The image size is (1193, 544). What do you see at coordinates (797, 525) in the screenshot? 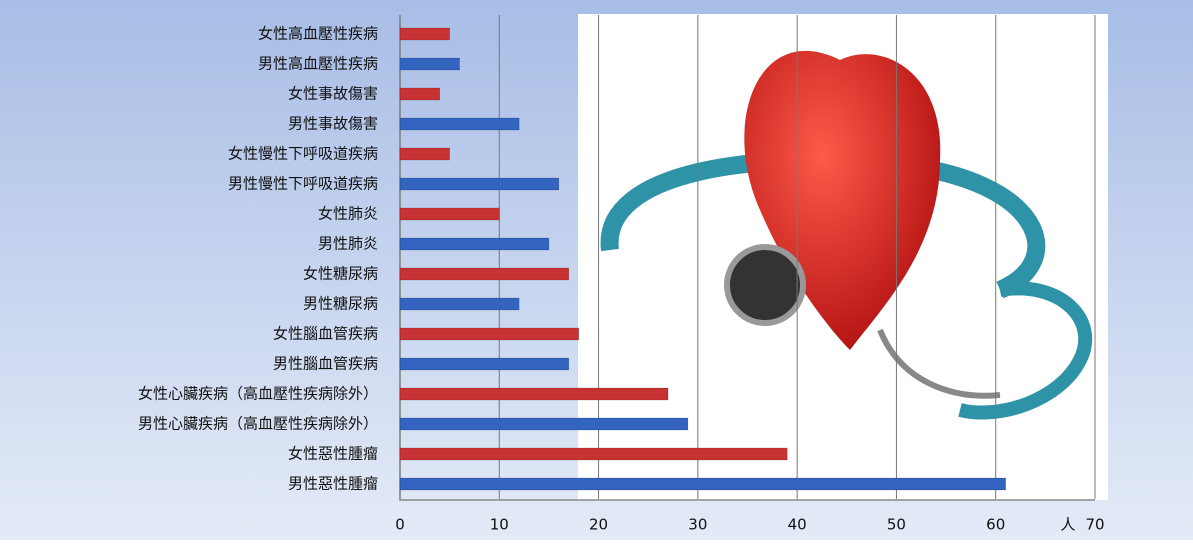
I see `x-tick-label: 40` at bounding box center [797, 525].